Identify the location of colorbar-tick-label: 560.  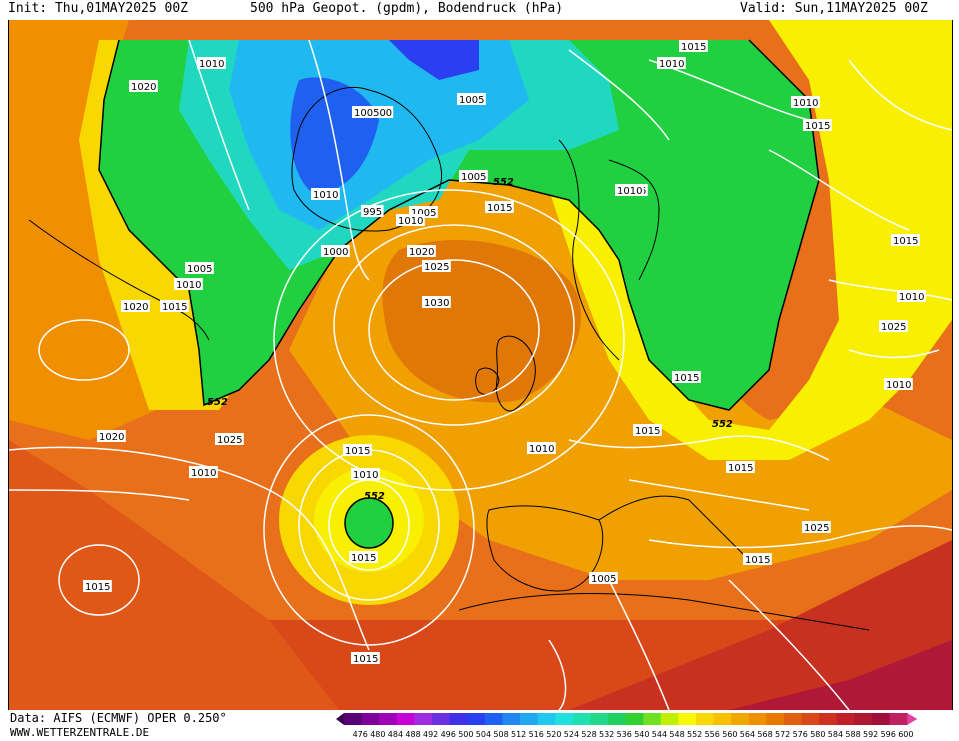
(729, 734).